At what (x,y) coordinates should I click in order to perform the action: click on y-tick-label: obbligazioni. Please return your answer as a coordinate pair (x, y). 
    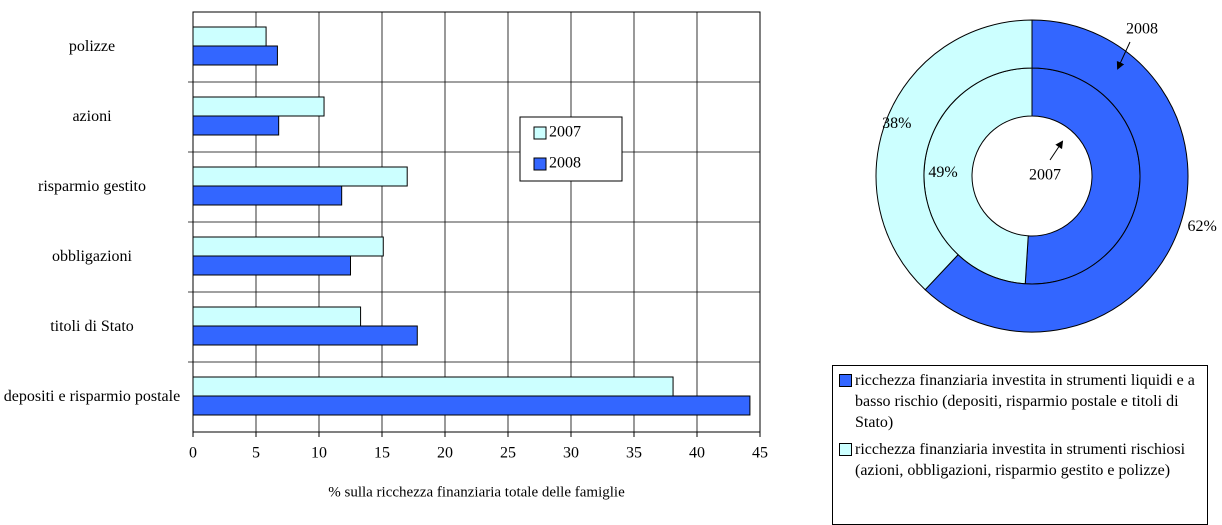
    Looking at the image, I should click on (92, 256).